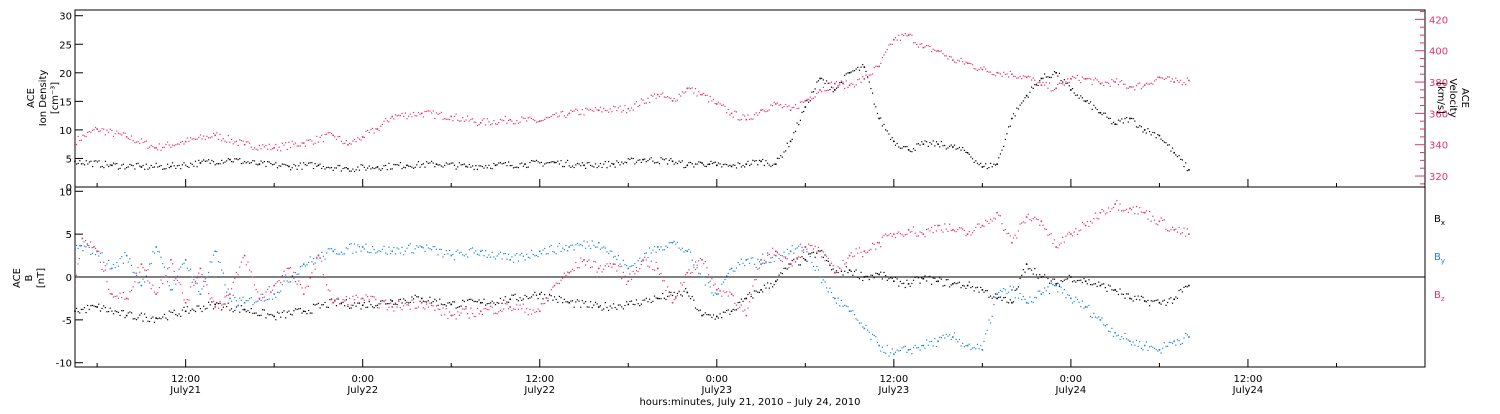 The width and height of the screenshot is (1500, 414). I want to click on top-right-axis-line1: ACE, so click(1464, 98).